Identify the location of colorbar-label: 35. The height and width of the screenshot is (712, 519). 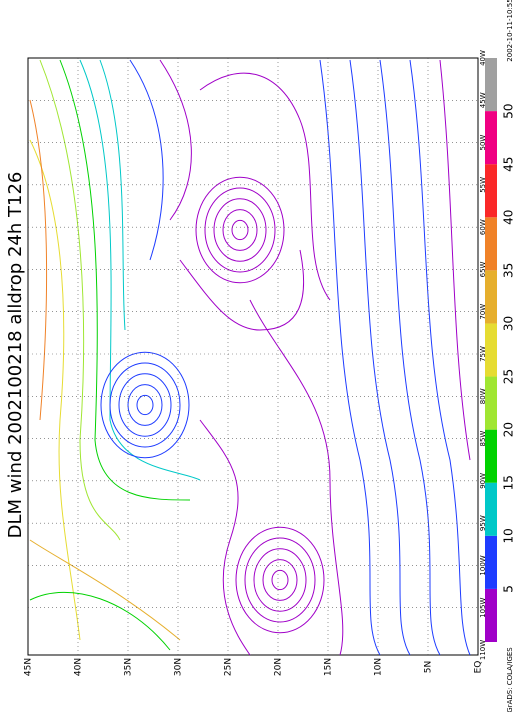
(509, 270).